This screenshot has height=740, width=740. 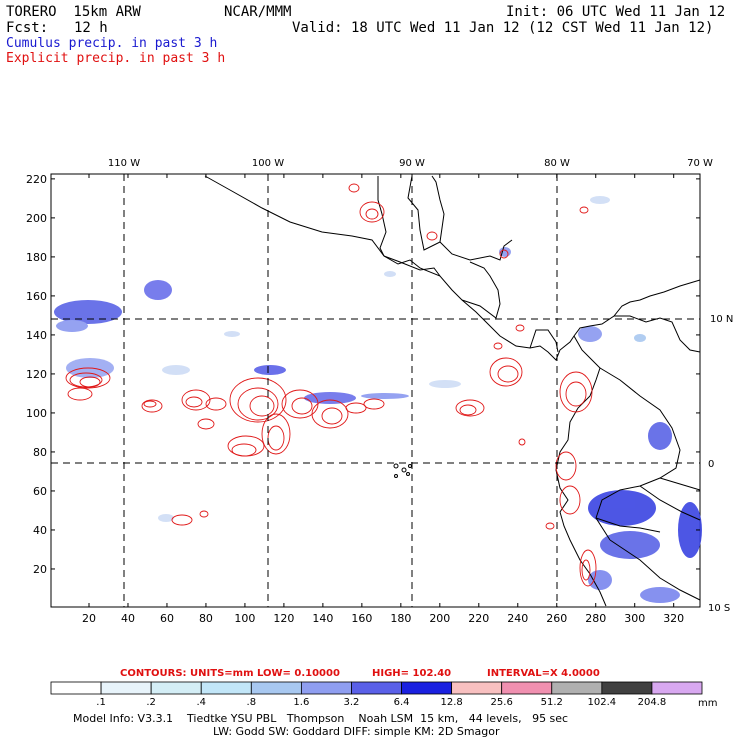 What do you see at coordinates (400, 618) in the screenshot?
I see `x-tick-label: 180` at bounding box center [400, 618].